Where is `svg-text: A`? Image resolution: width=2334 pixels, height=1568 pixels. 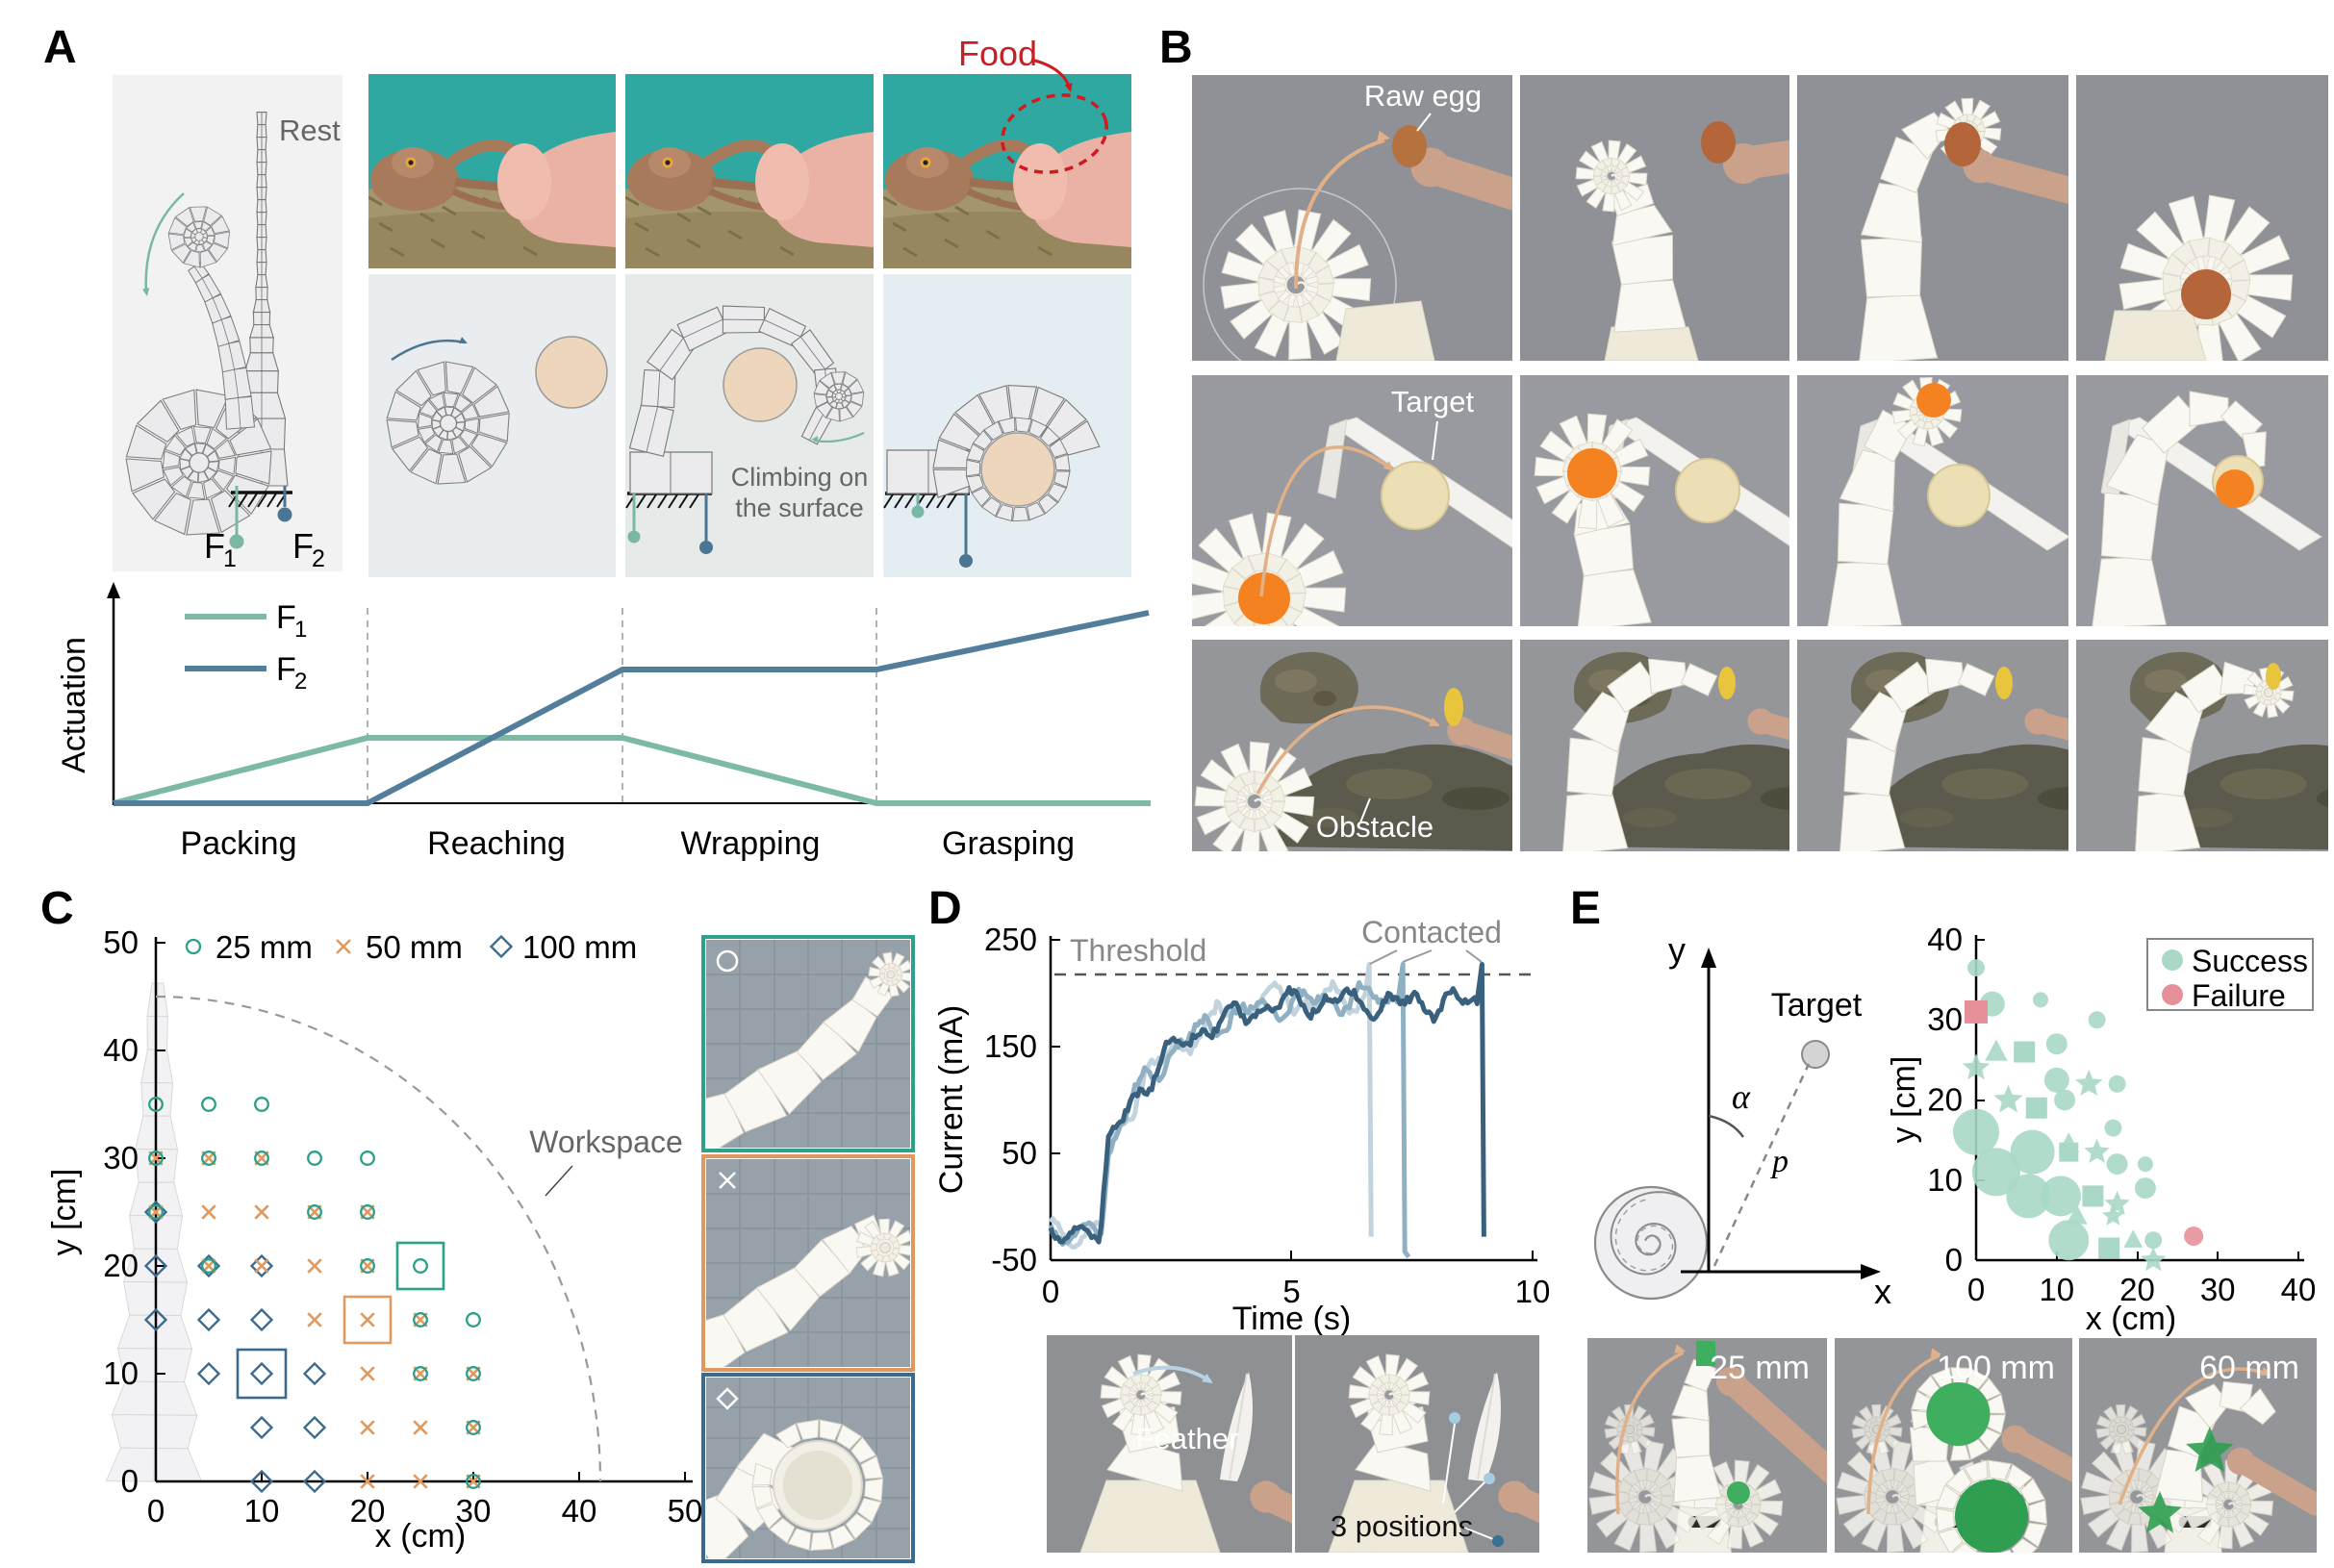
svg-text: A is located at coordinates (60, 47).